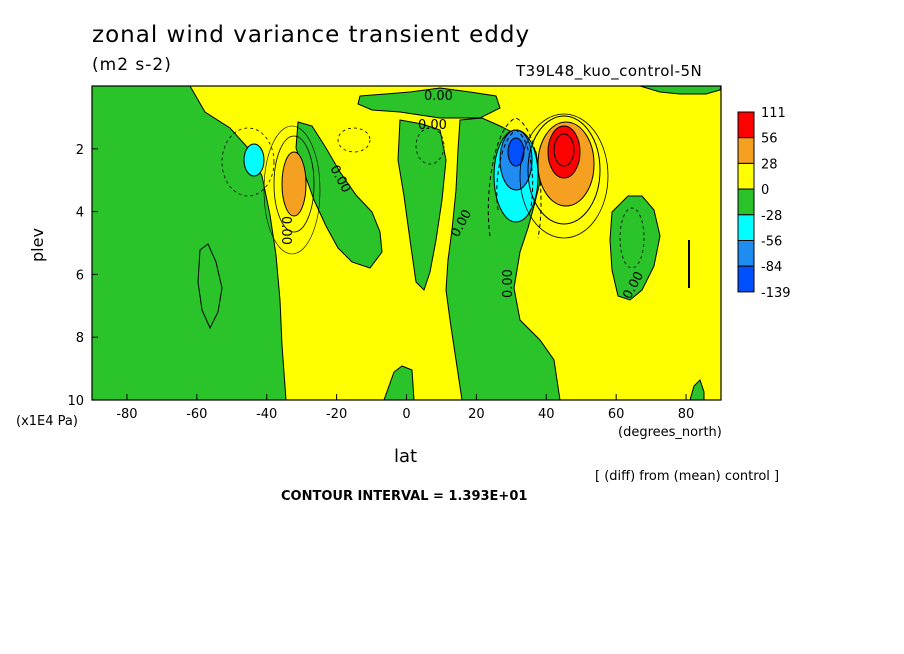  I want to click on colorbar-label: -84, so click(771, 267).